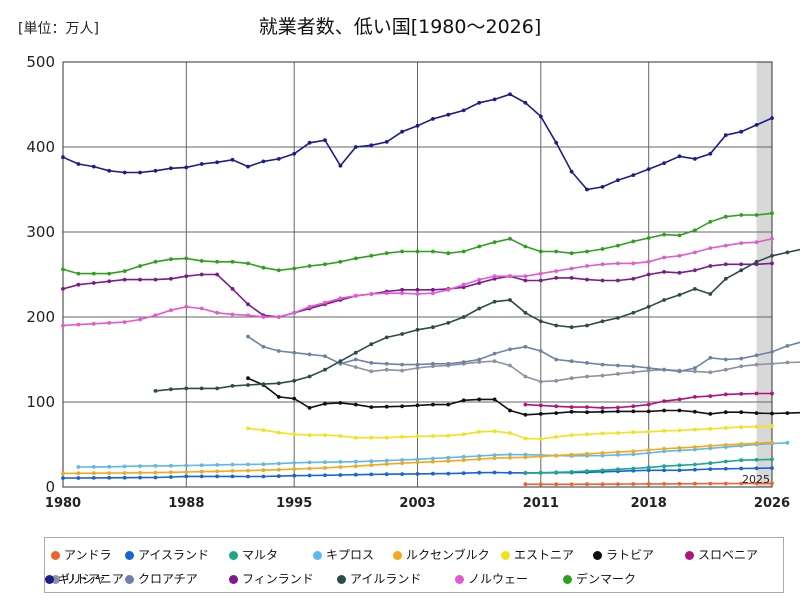 The image size is (800, 600). I want to click on y-tick-label: 200, so click(40, 317).